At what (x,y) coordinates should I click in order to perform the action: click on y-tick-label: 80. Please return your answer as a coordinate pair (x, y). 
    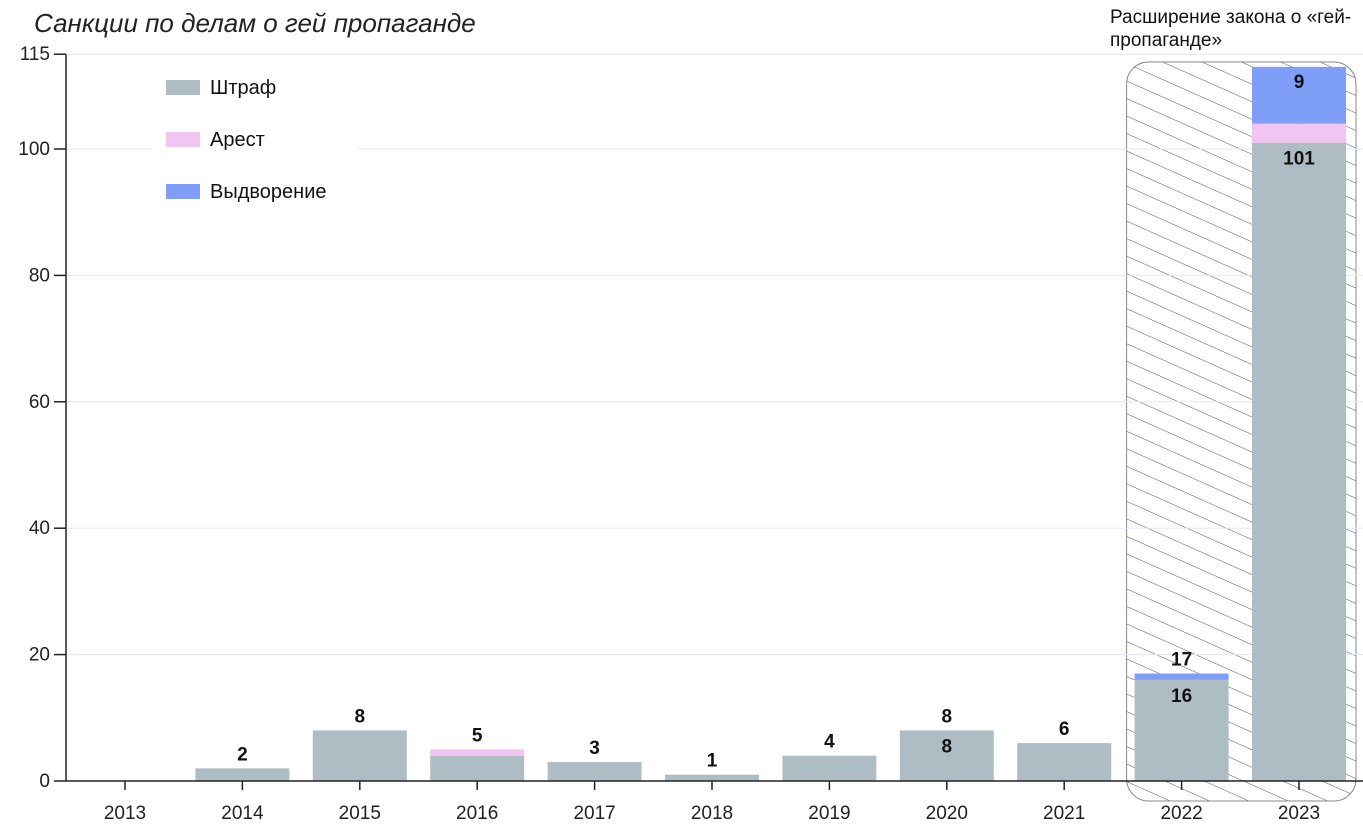
    Looking at the image, I should click on (39, 275).